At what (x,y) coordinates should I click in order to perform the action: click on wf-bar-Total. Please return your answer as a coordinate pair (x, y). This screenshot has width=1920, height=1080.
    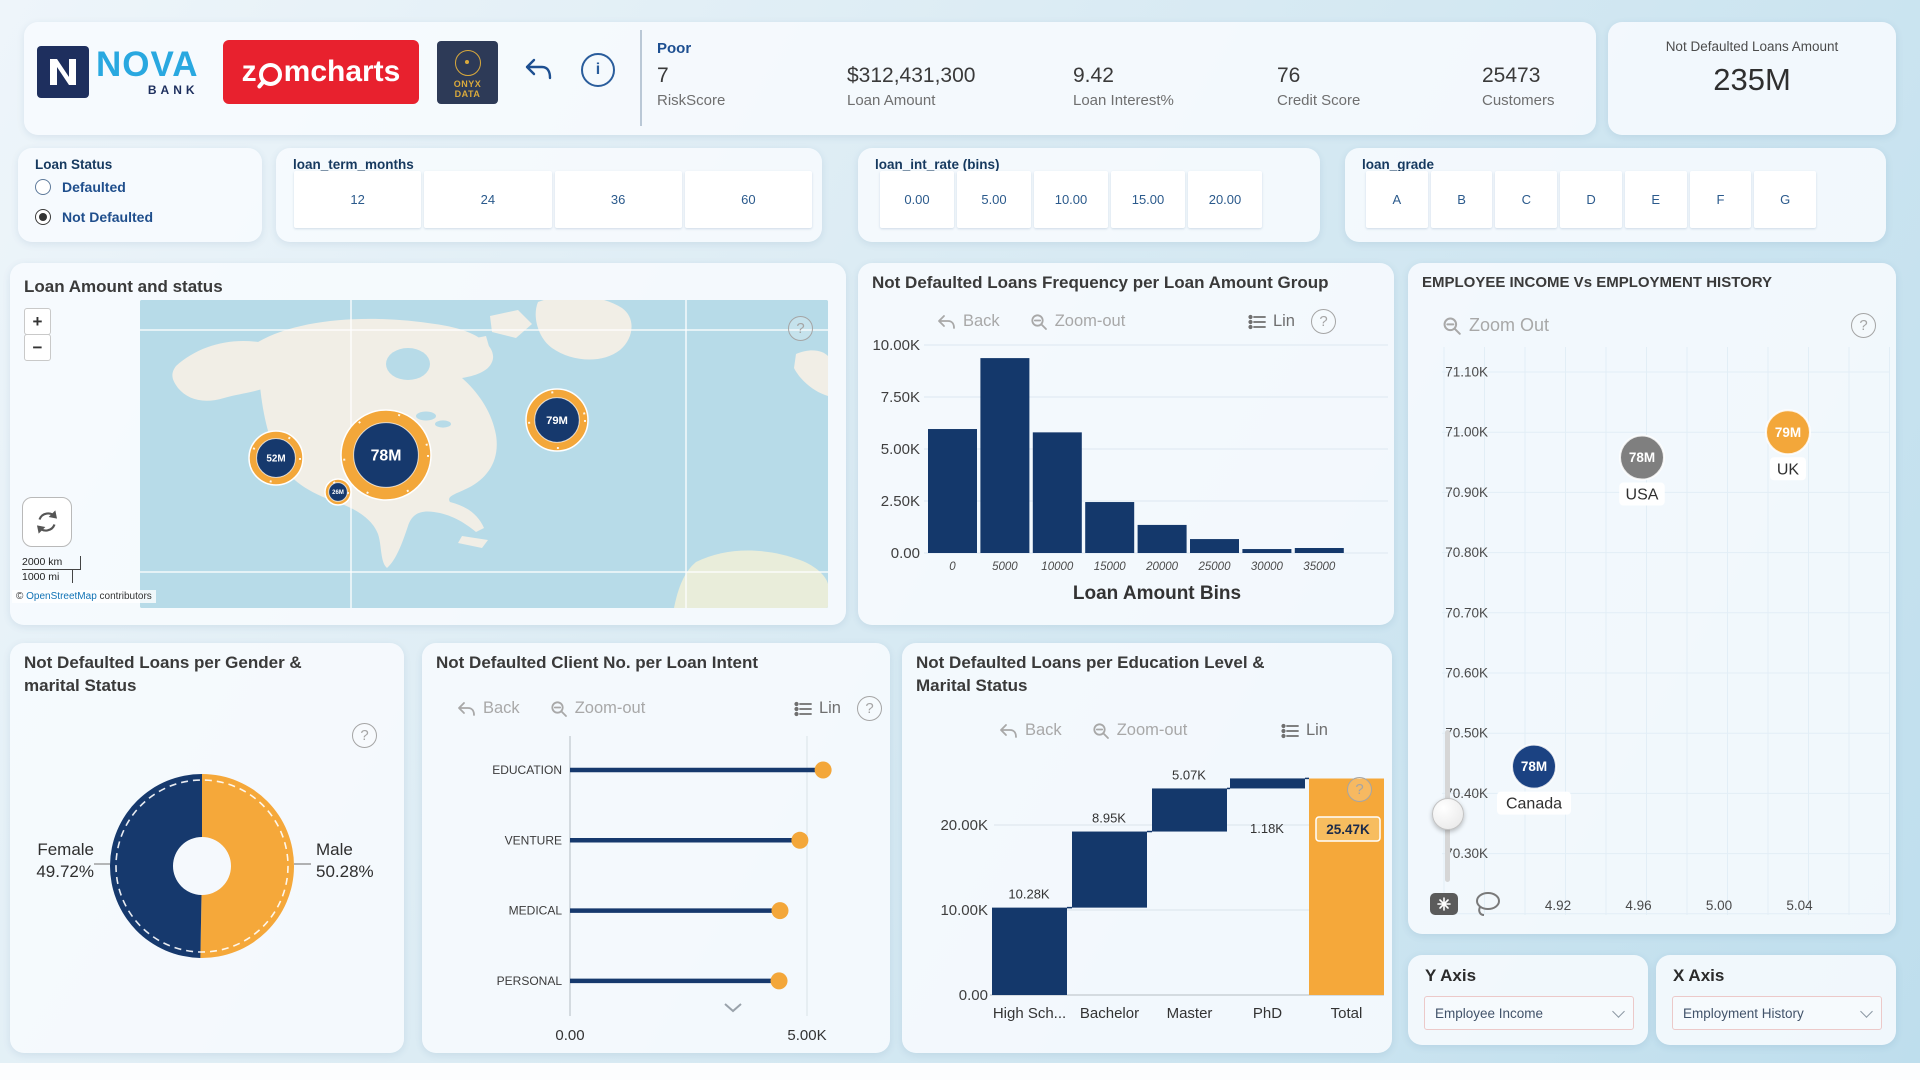
    Looking at the image, I should click on (1346, 886).